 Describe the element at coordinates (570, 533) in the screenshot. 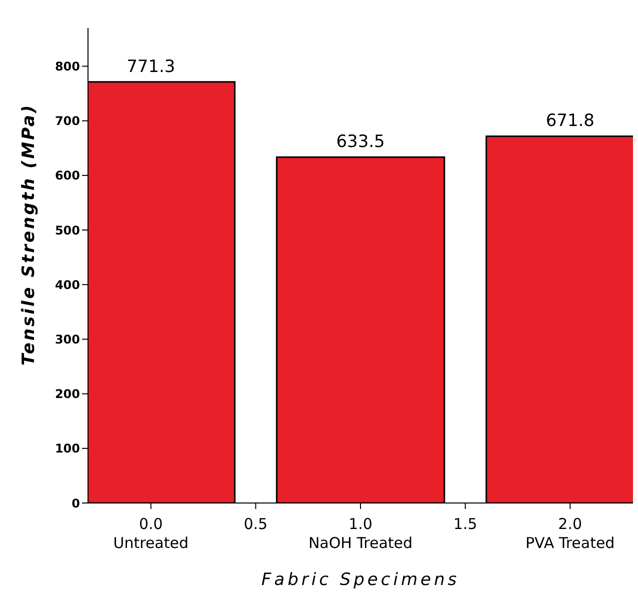

I see `x-tick-label: 2.0 PVA Treated` at that location.